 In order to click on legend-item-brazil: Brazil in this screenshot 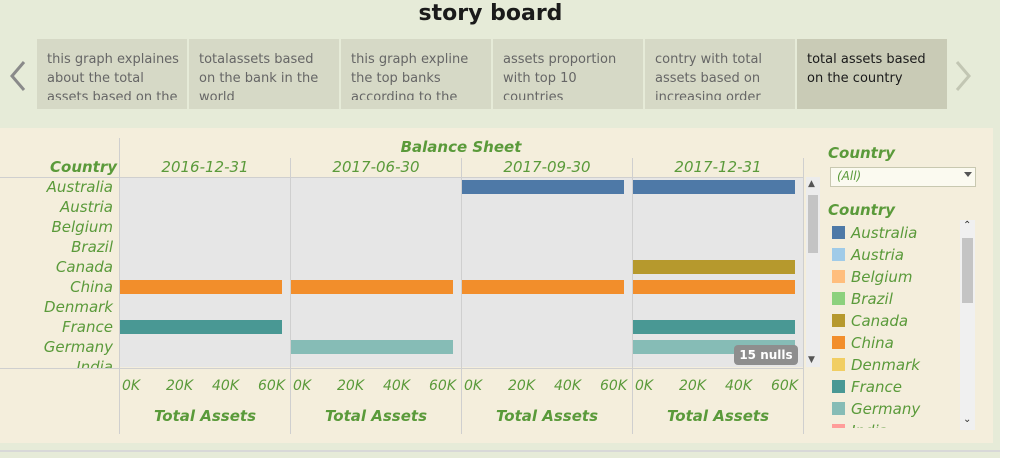, I will do `click(894, 299)`.